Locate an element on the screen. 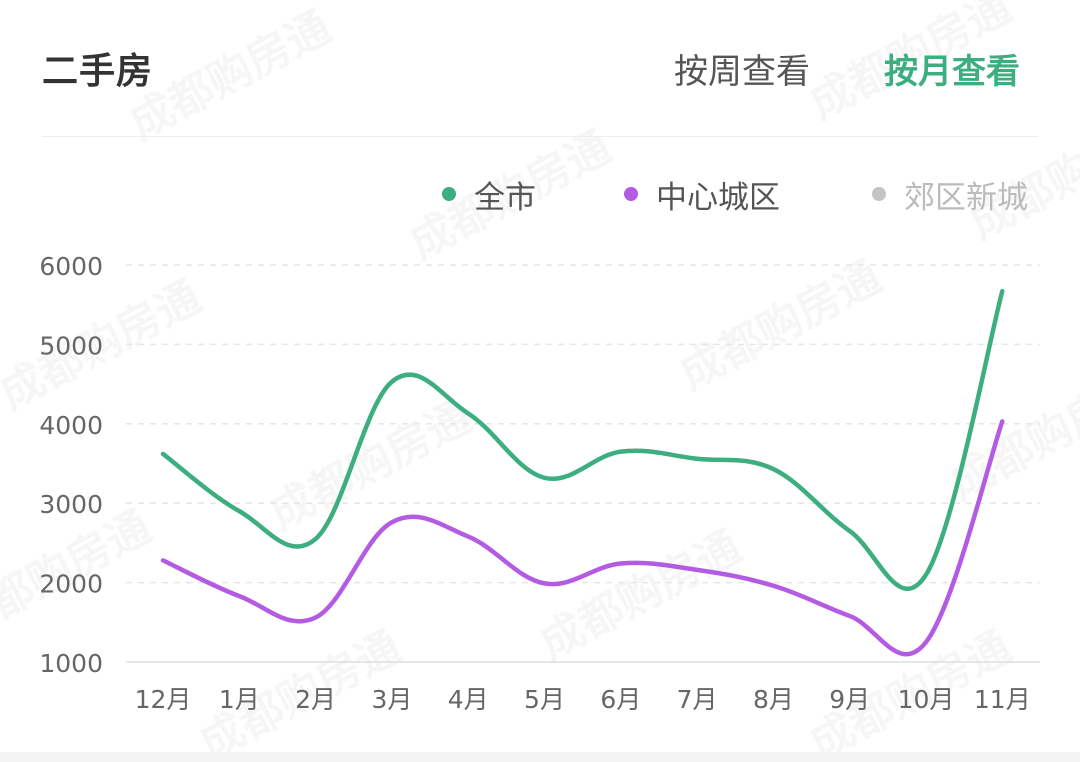 This screenshot has height=762, width=1080. x-tick-label: 11月 is located at coordinates (1002, 699).